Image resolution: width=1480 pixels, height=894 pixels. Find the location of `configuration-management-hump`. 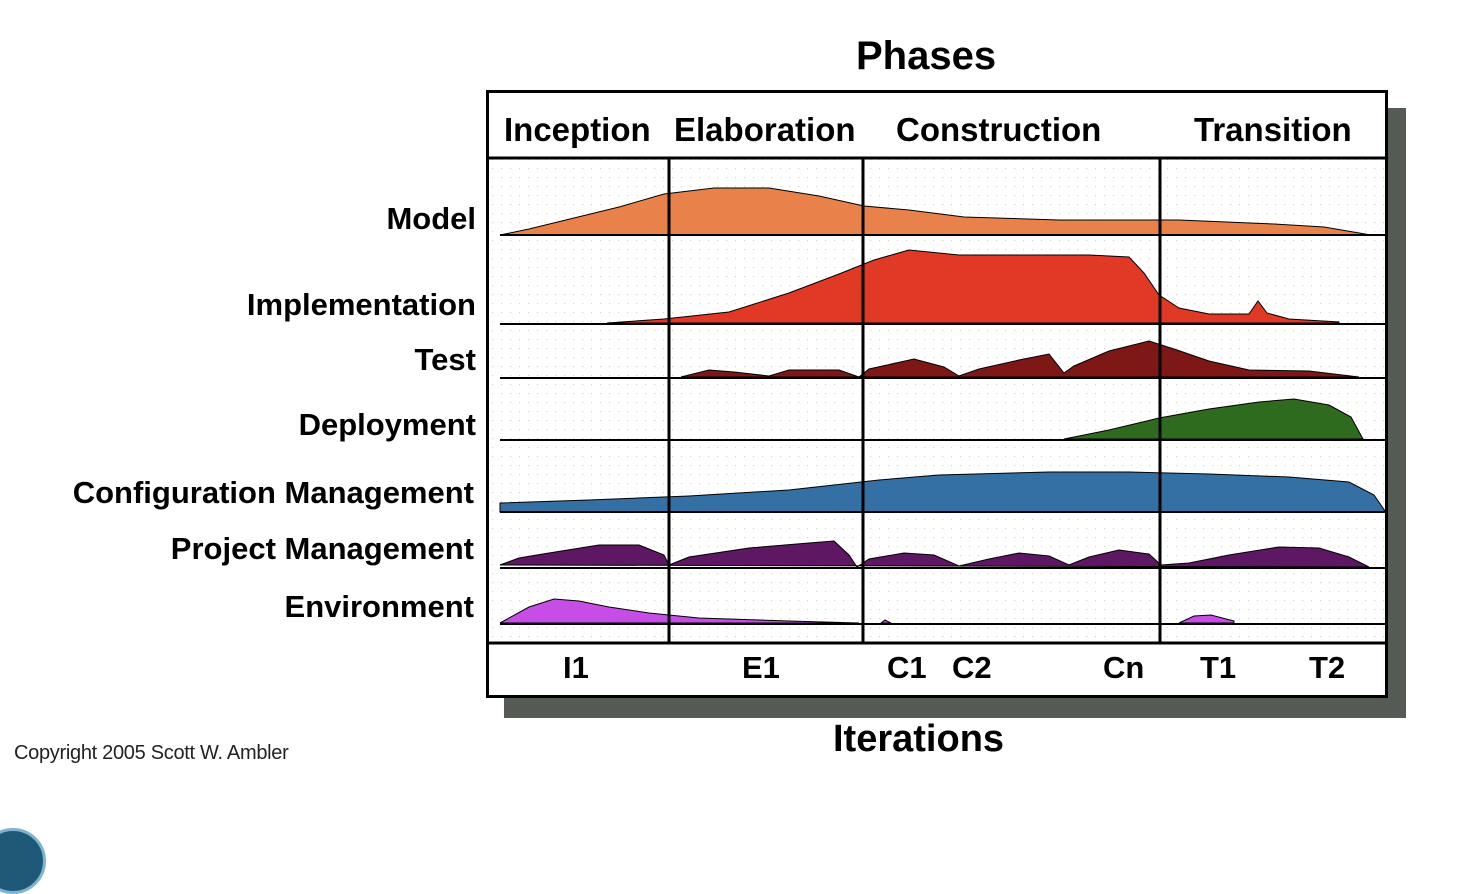

configuration-management-hump is located at coordinates (942, 492).